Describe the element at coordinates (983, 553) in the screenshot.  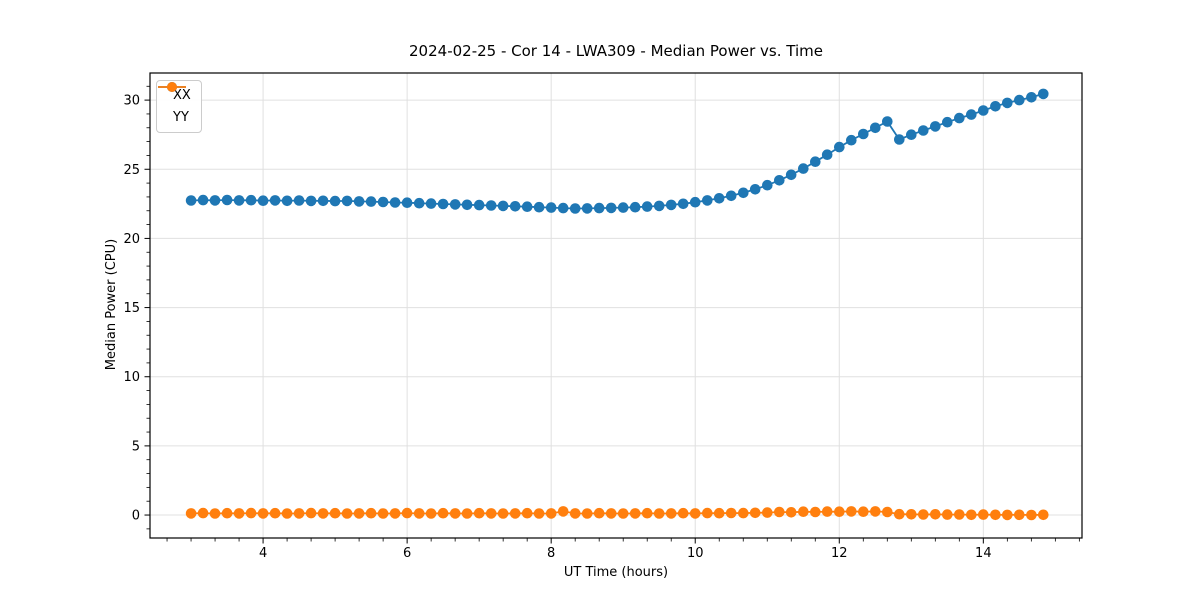
I see `x-tick-label: 14` at that location.